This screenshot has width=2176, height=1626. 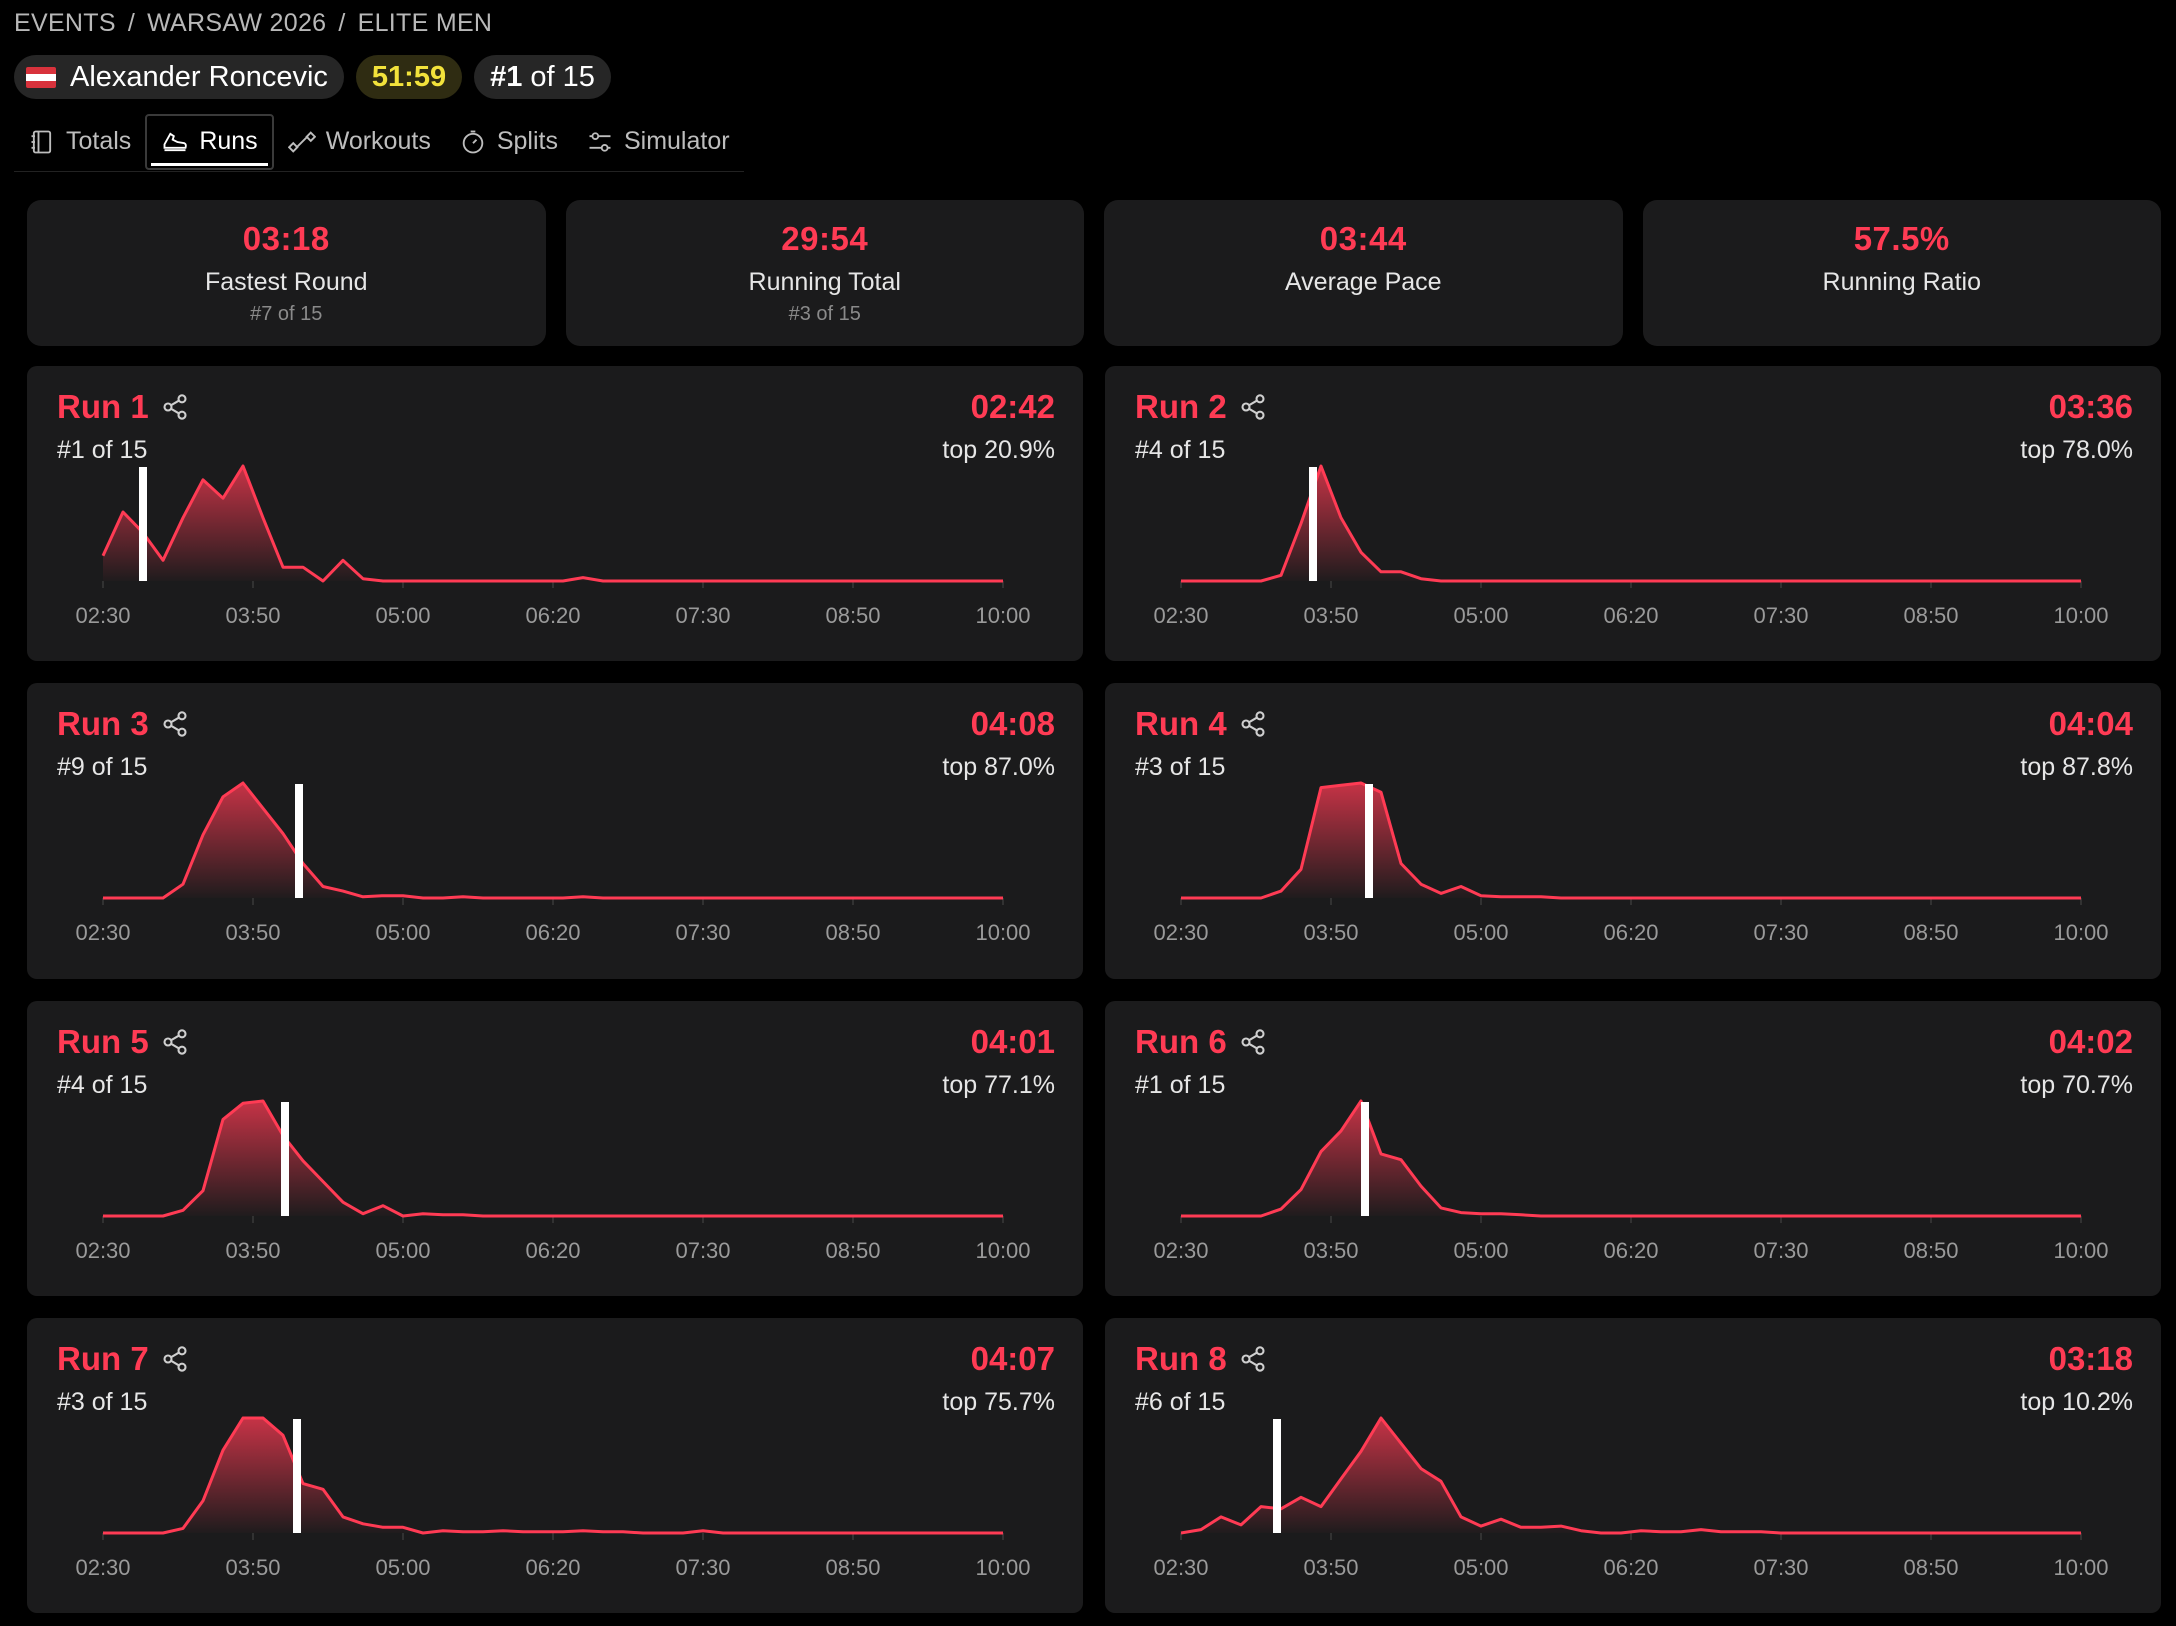 What do you see at coordinates (1201, 1359) in the screenshot?
I see `run-title: Run 8` at bounding box center [1201, 1359].